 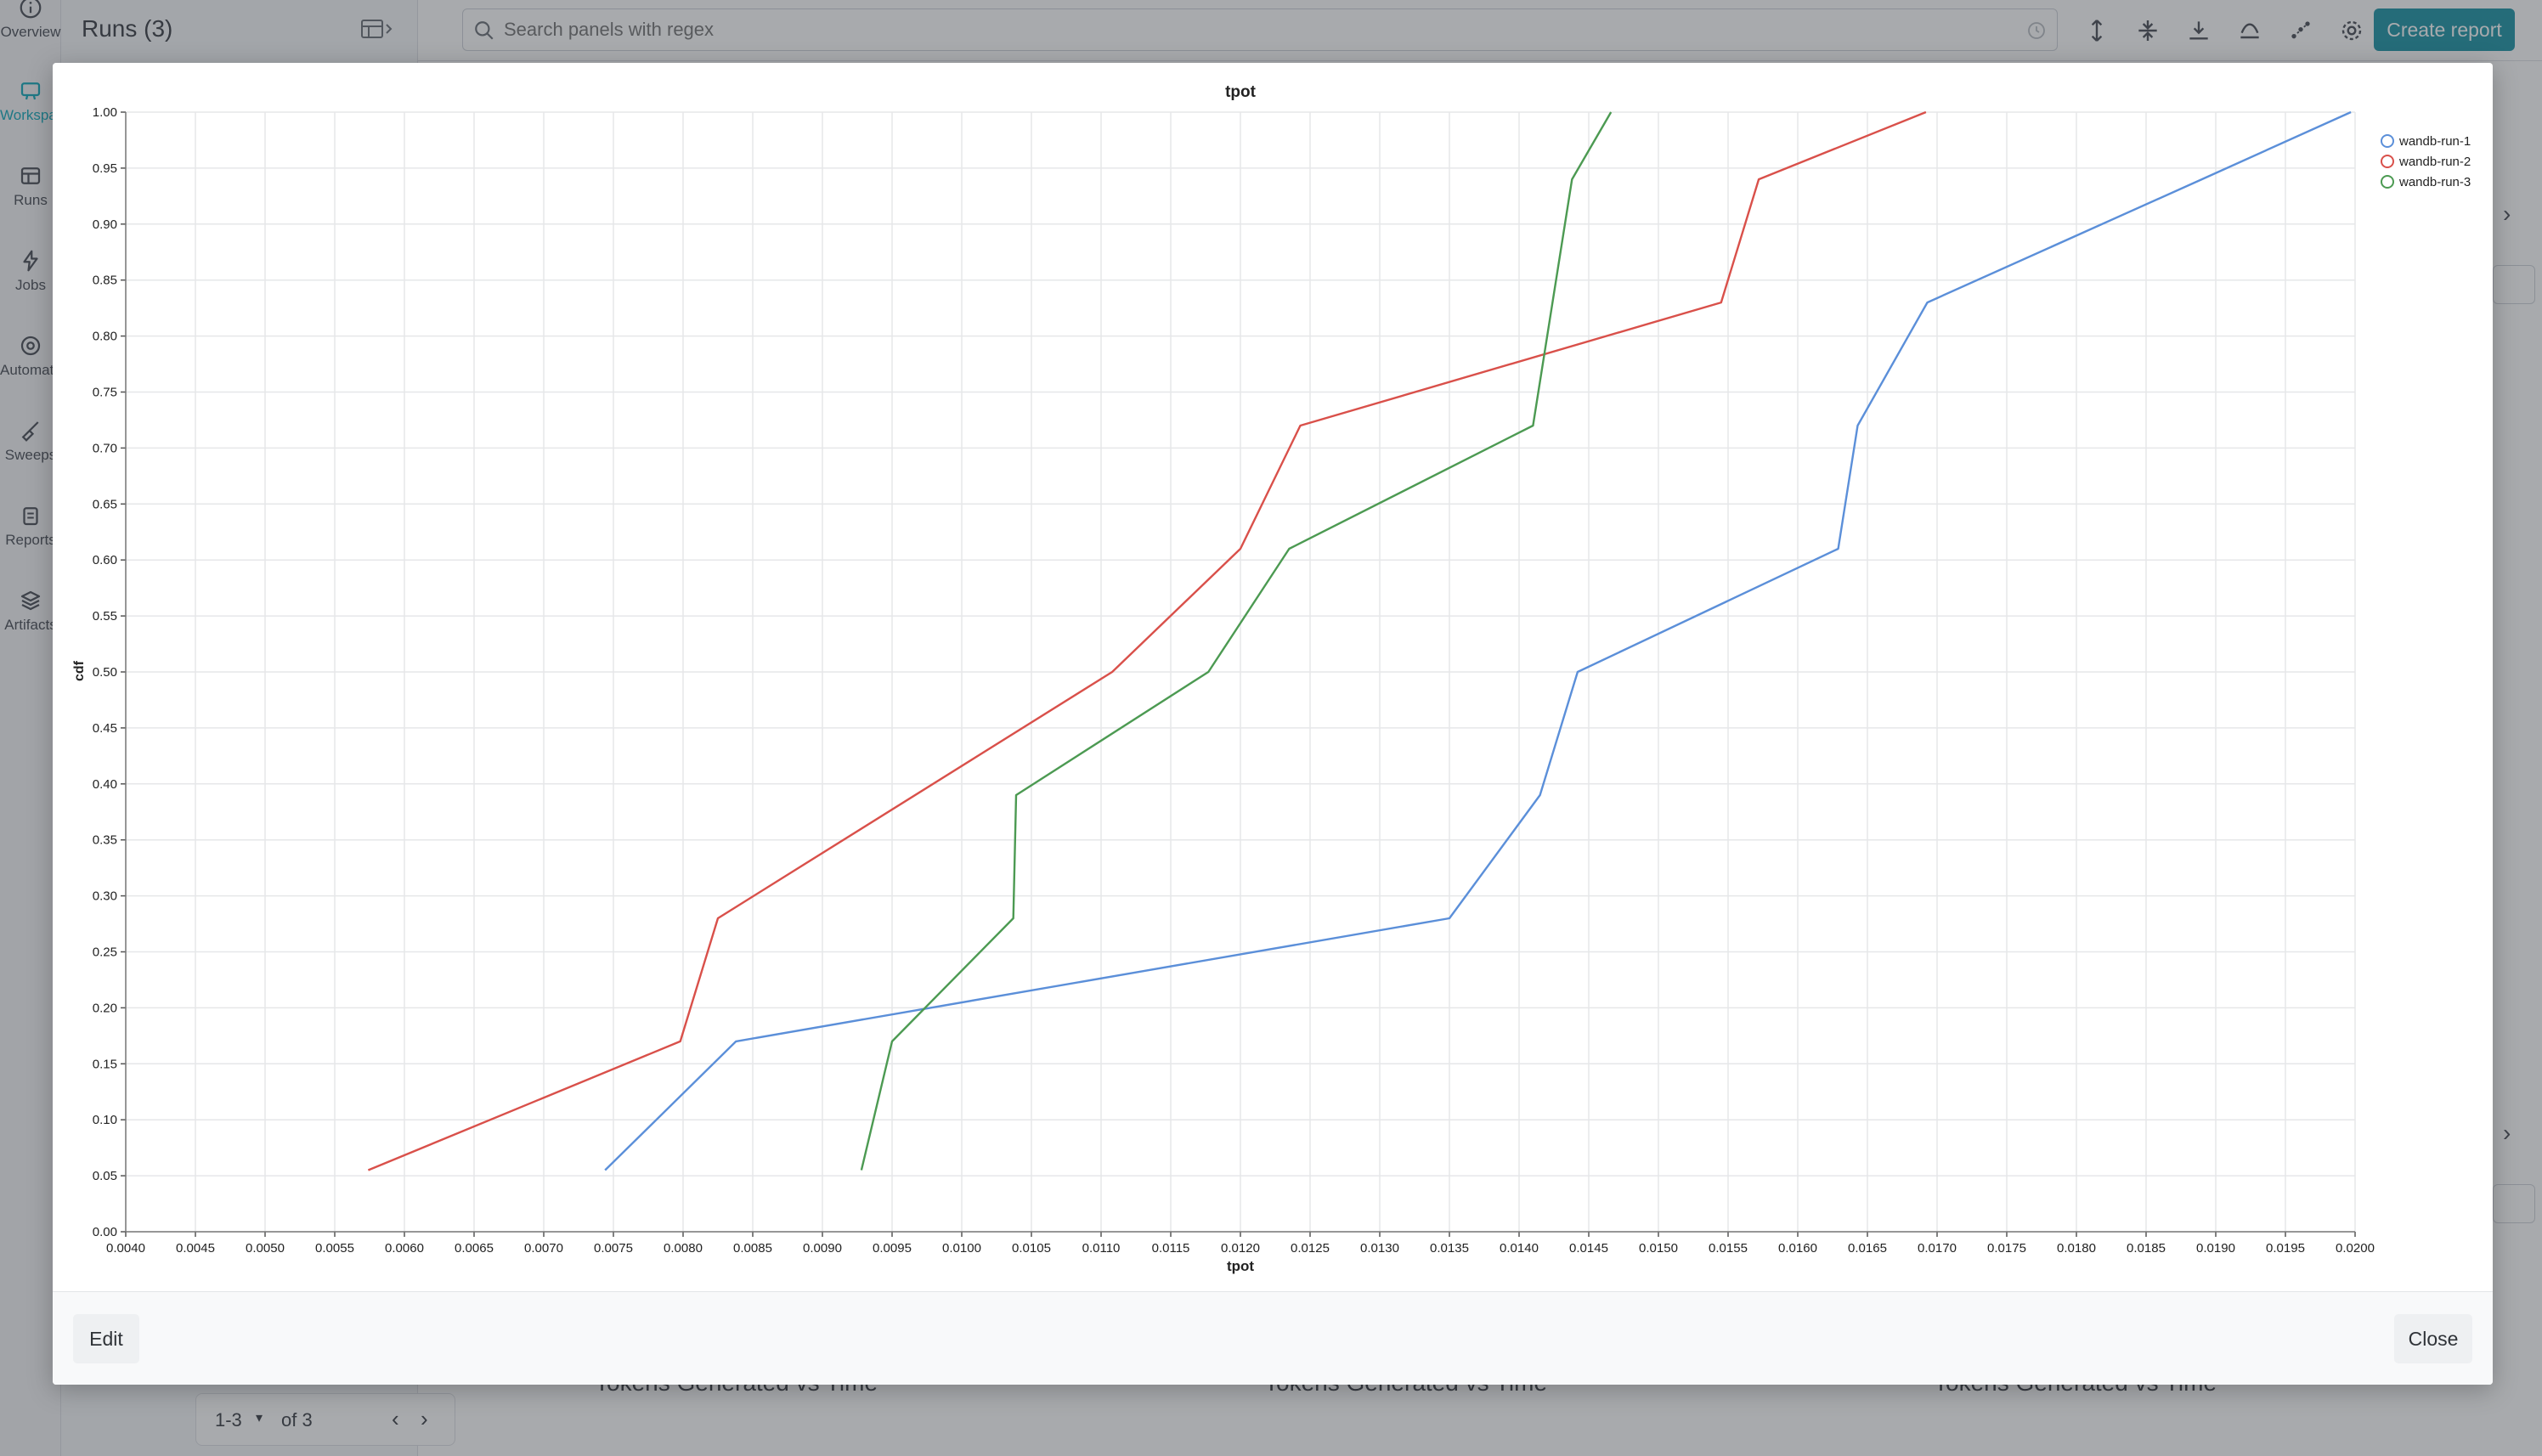 I want to click on nav-label: Automations, so click(x=30, y=370).